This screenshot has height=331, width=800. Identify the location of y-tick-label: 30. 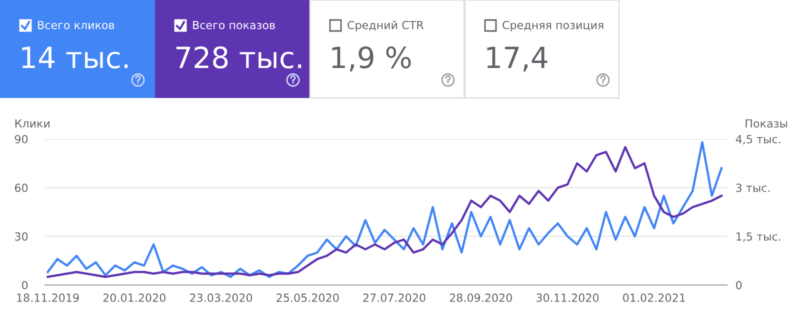
(21, 236).